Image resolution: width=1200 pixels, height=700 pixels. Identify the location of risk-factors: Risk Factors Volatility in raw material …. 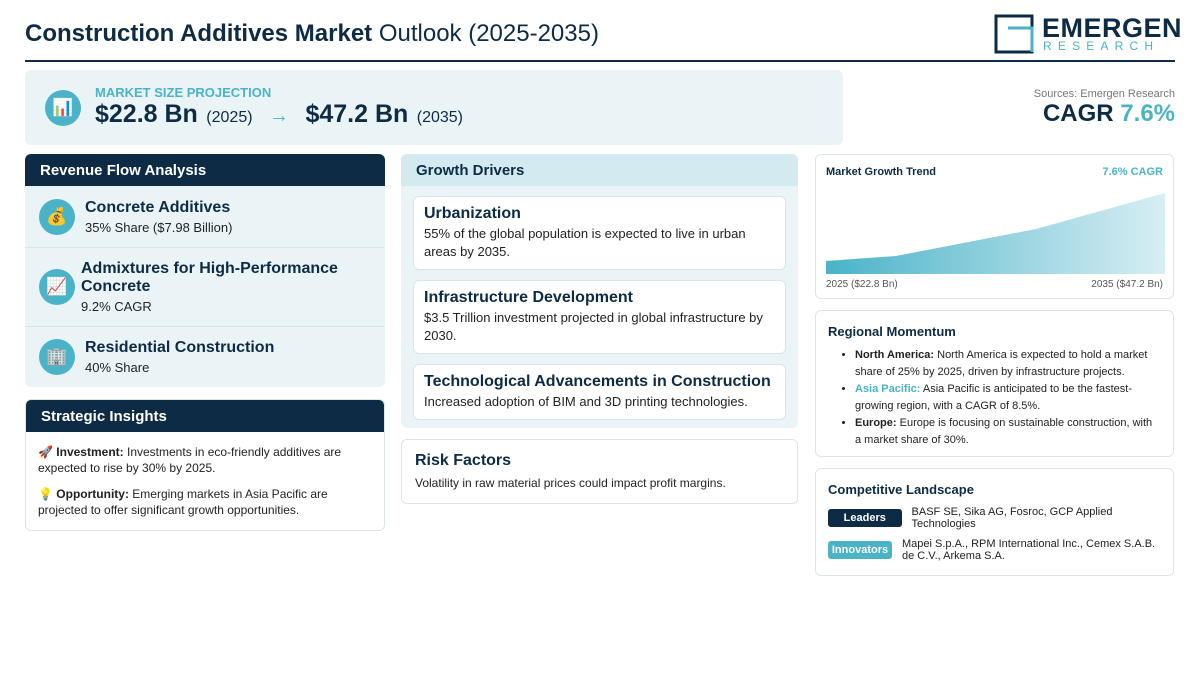
(599, 471).